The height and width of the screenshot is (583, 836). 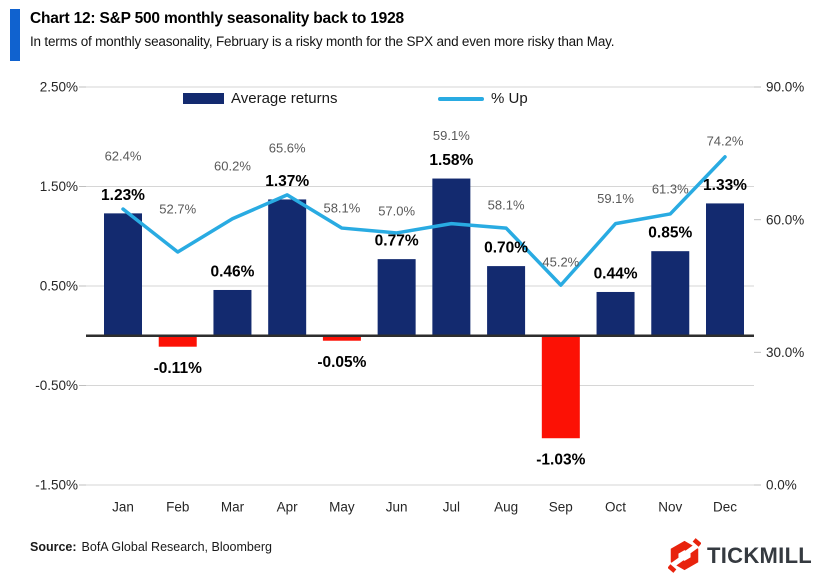 I want to click on bar-label-sep: -1.03%, so click(x=560, y=460).